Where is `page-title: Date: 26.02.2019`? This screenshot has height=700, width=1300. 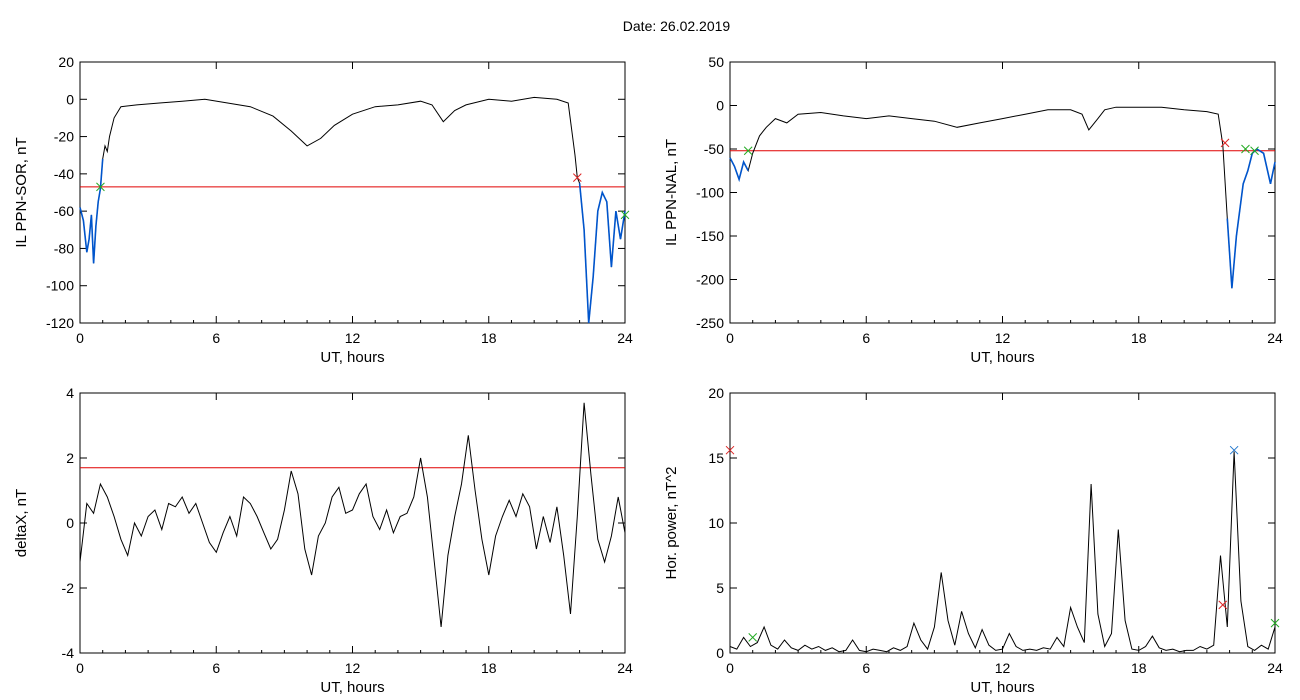
page-title: Date: 26.02.2019 is located at coordinates (676, 26).